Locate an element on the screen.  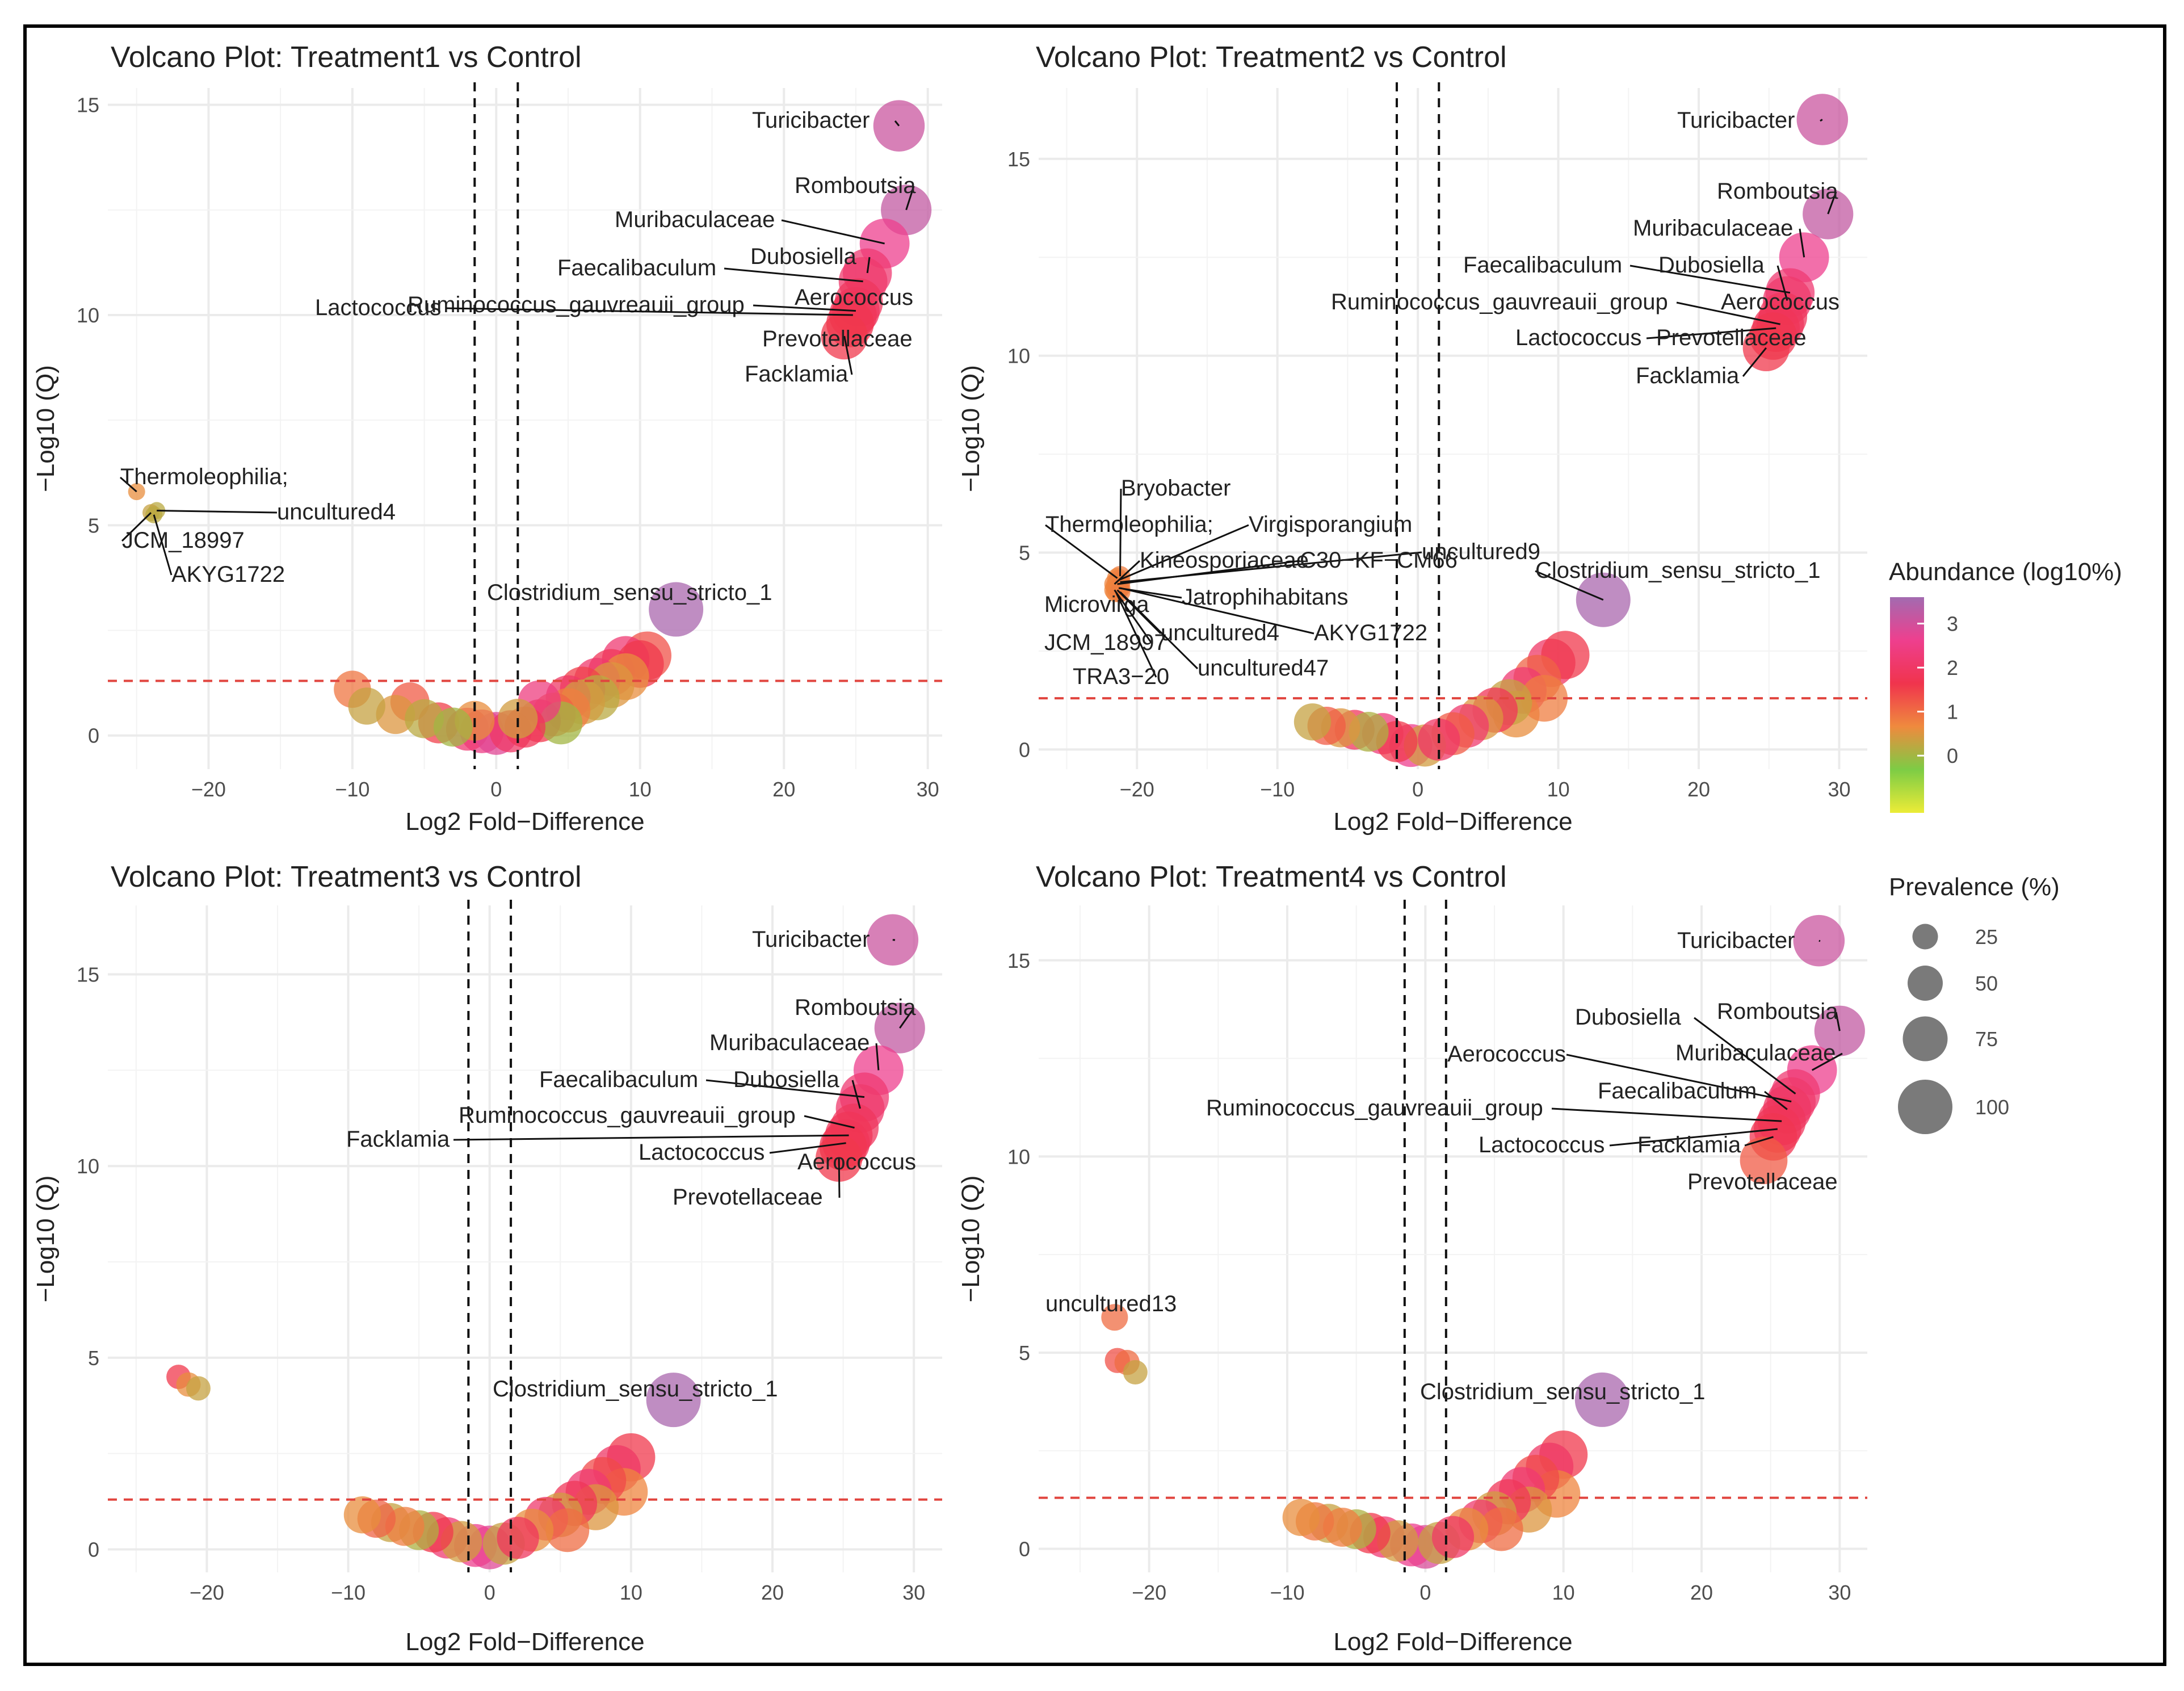
prevalence-keys: 25 50 75 100 is located at coordinates (1953, 1029).